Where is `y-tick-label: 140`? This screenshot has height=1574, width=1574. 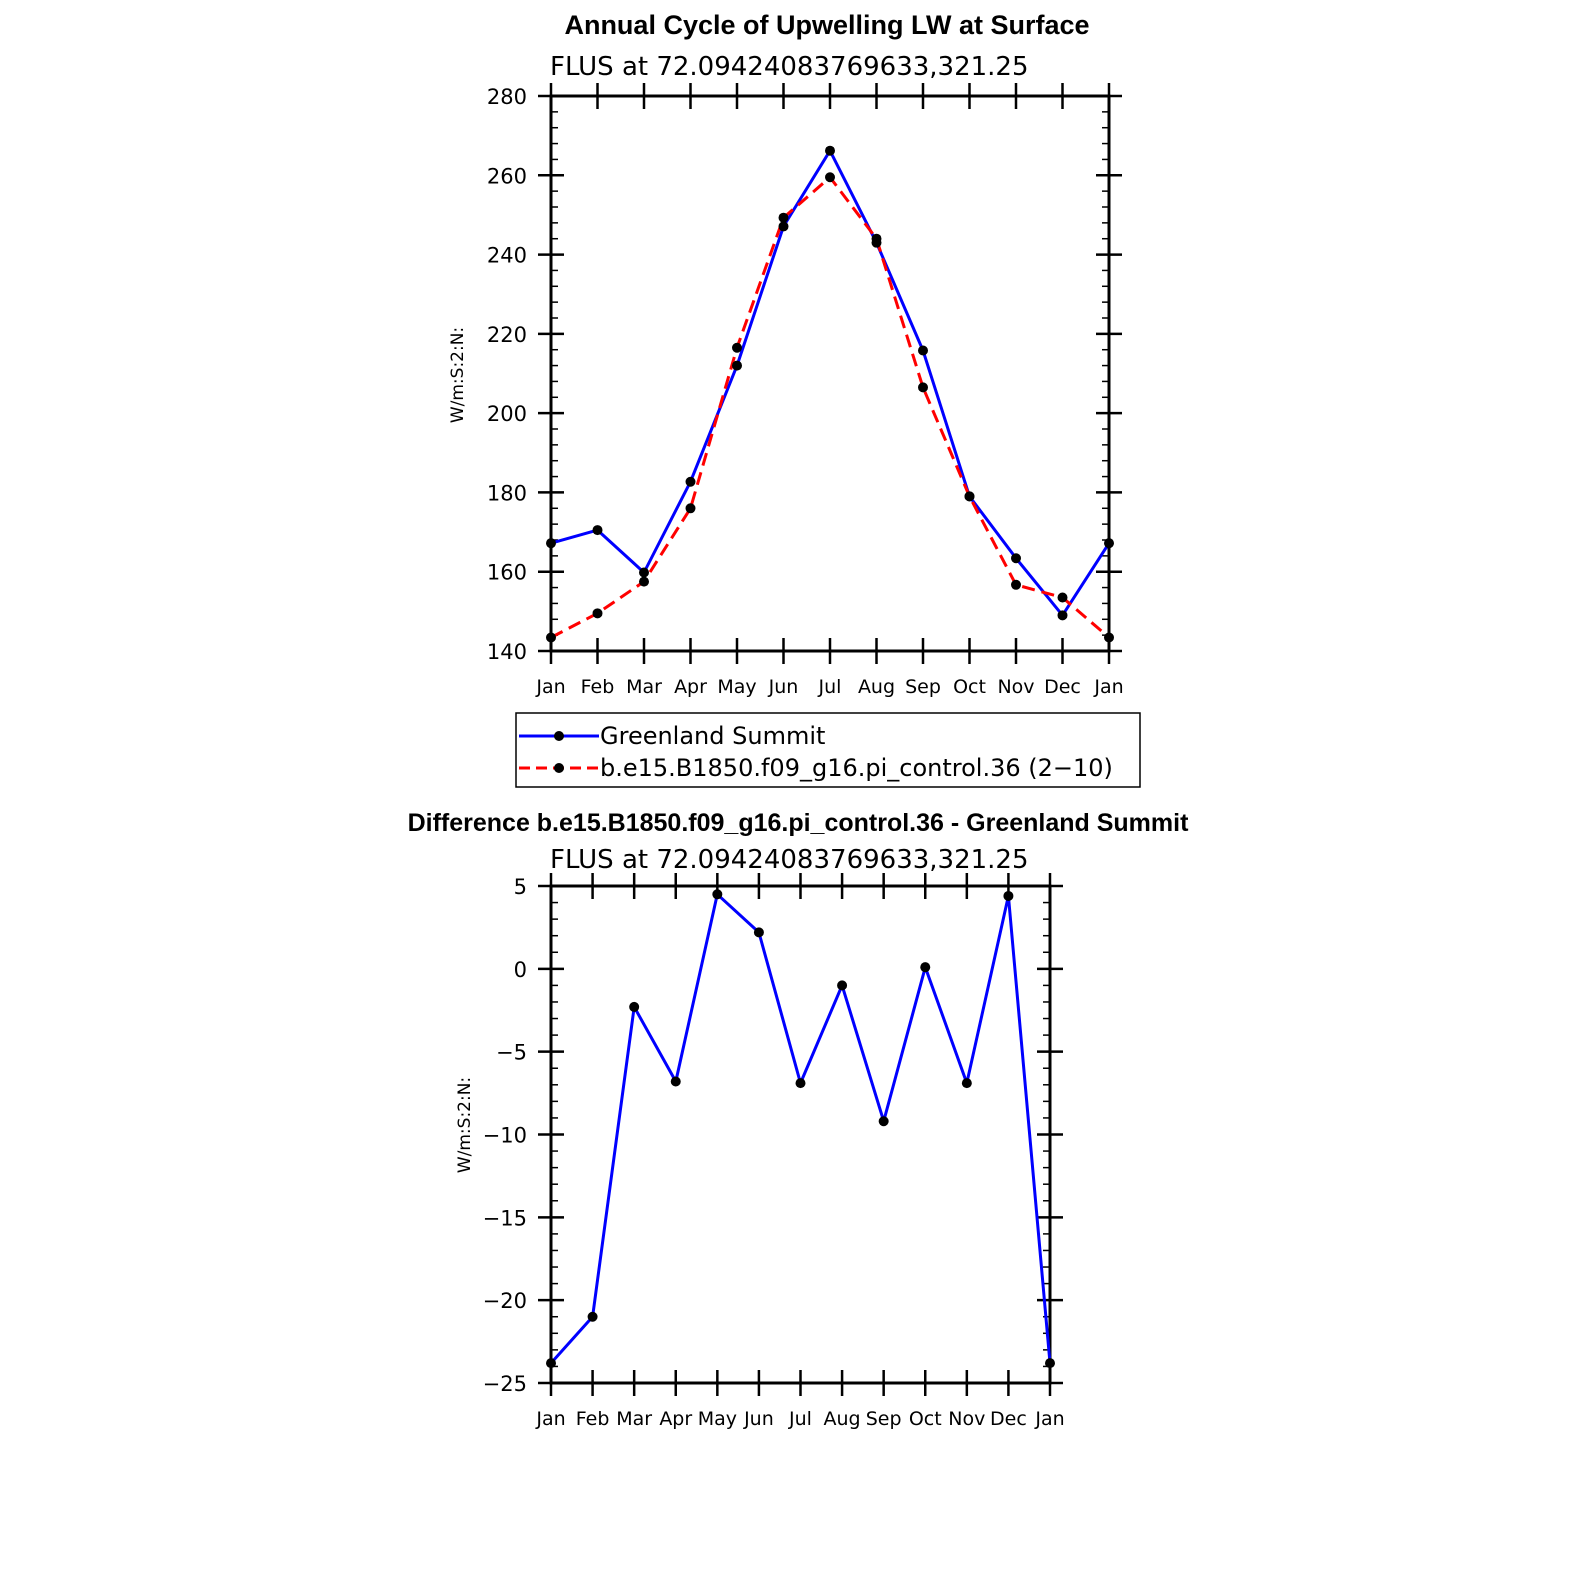
y-tick-label: 140 is located at coordinates (507, 652).